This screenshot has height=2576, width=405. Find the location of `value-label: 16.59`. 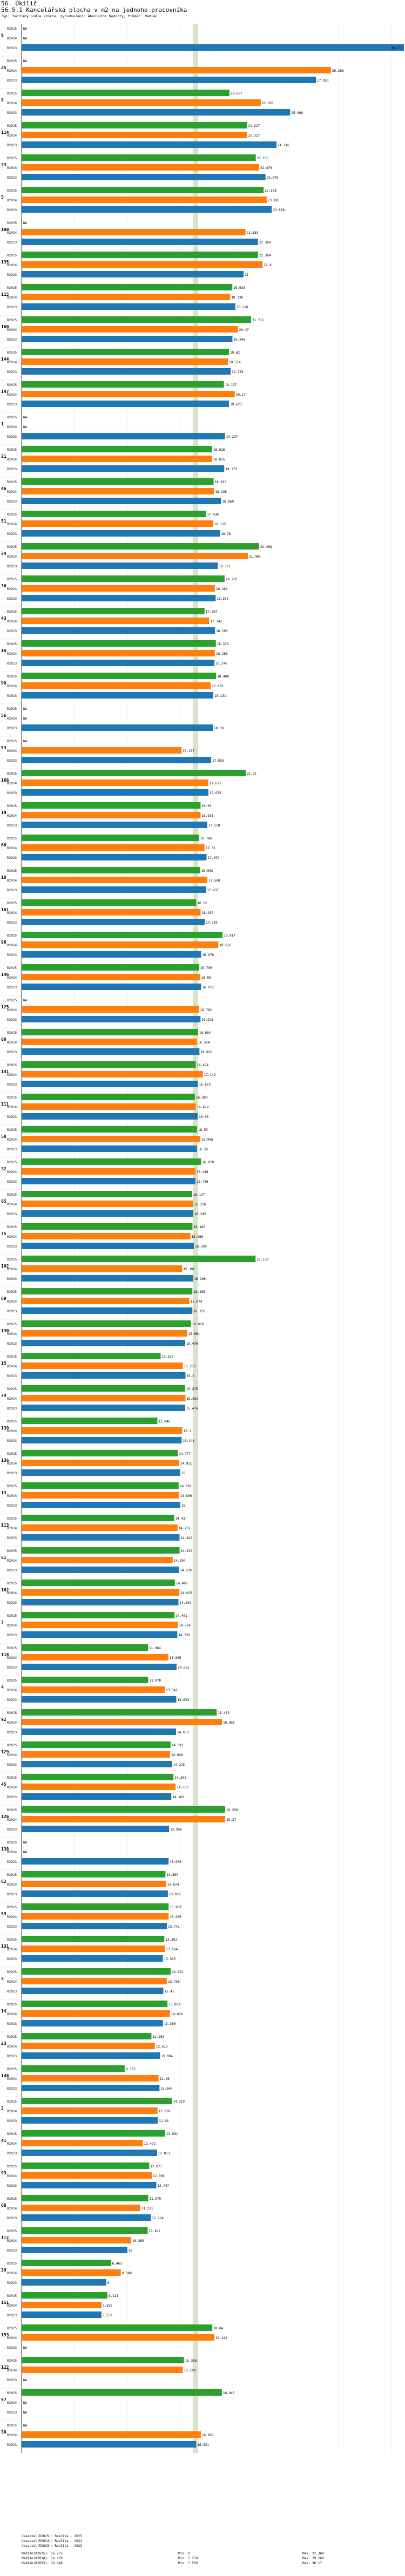

value-label: 16.59 is located at coordinates (203, 1130).